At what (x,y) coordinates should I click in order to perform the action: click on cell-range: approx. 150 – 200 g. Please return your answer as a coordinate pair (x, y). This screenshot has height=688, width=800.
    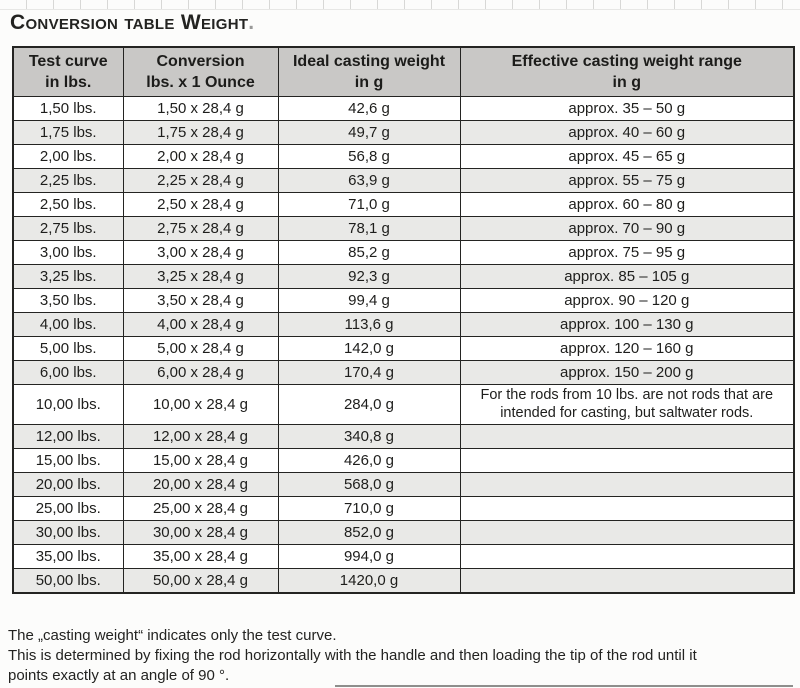
    Looking at the image, I should click on (627, 373).